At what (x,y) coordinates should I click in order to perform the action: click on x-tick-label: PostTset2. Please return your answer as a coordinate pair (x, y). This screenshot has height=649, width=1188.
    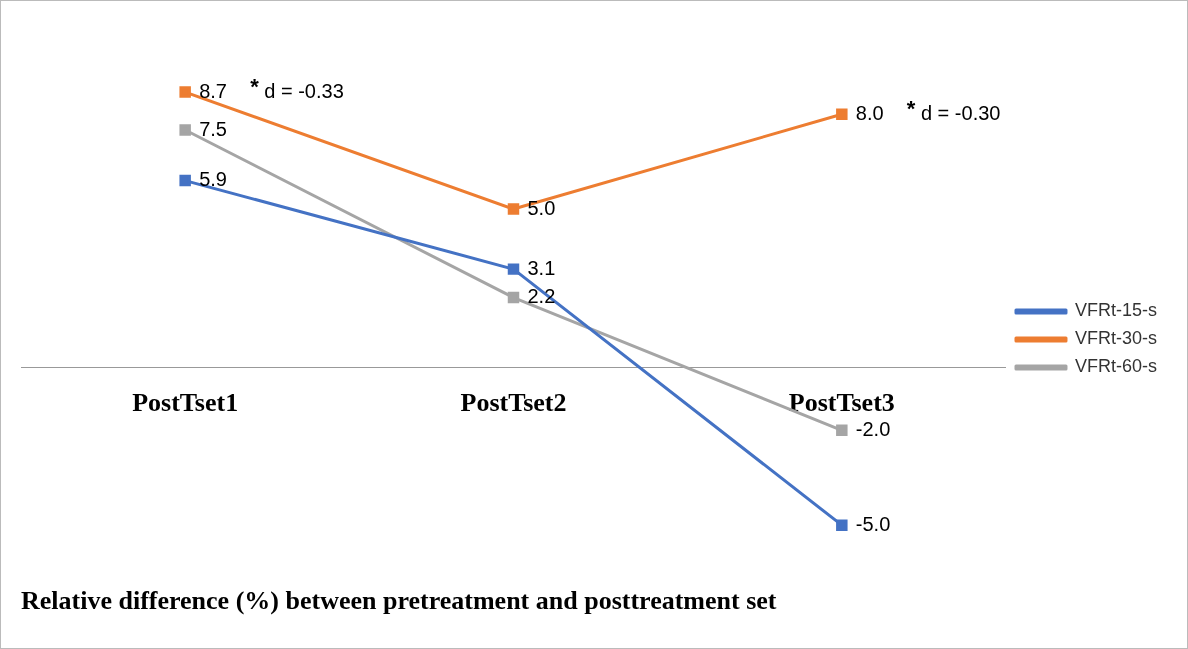
    Looking at the image, I should click on (513, 403).